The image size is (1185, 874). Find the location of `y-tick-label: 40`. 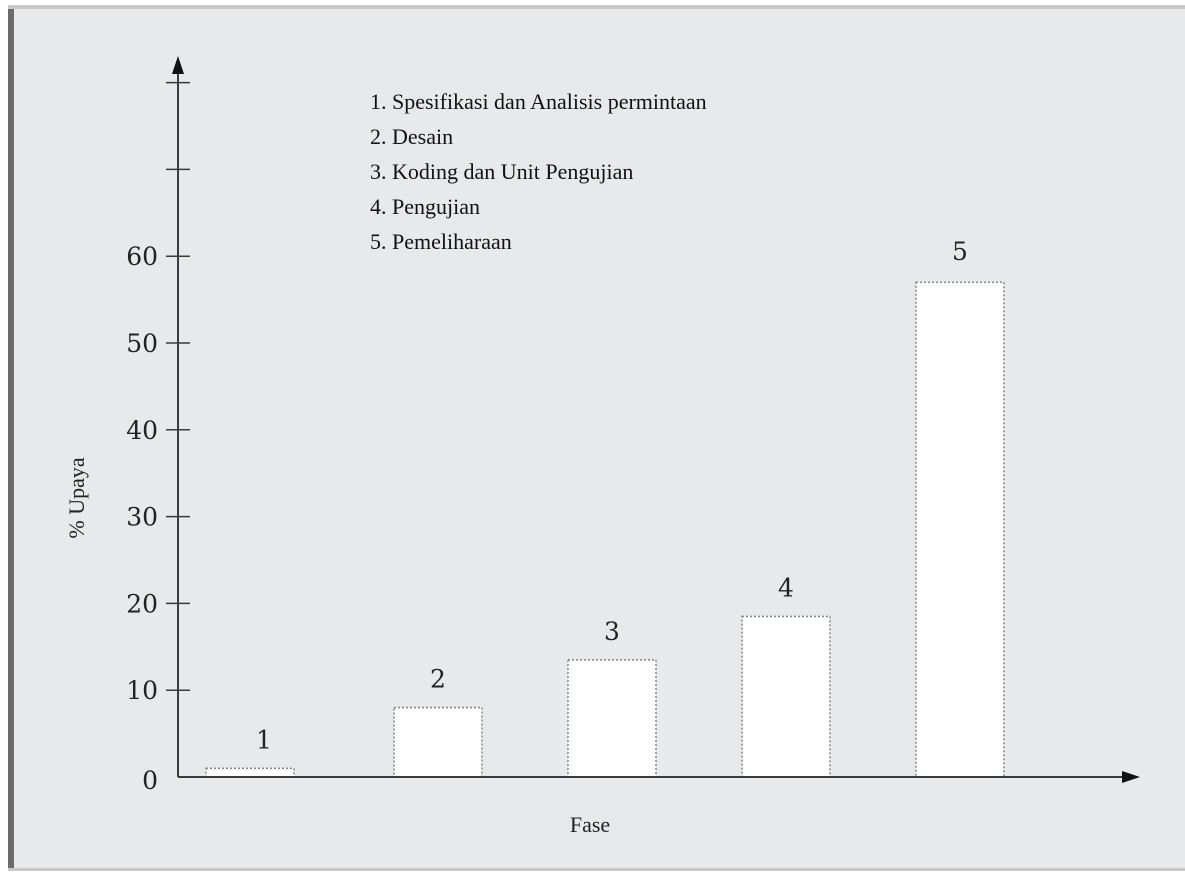

y-tick-label: 40 is located at coordinates (142, 430).